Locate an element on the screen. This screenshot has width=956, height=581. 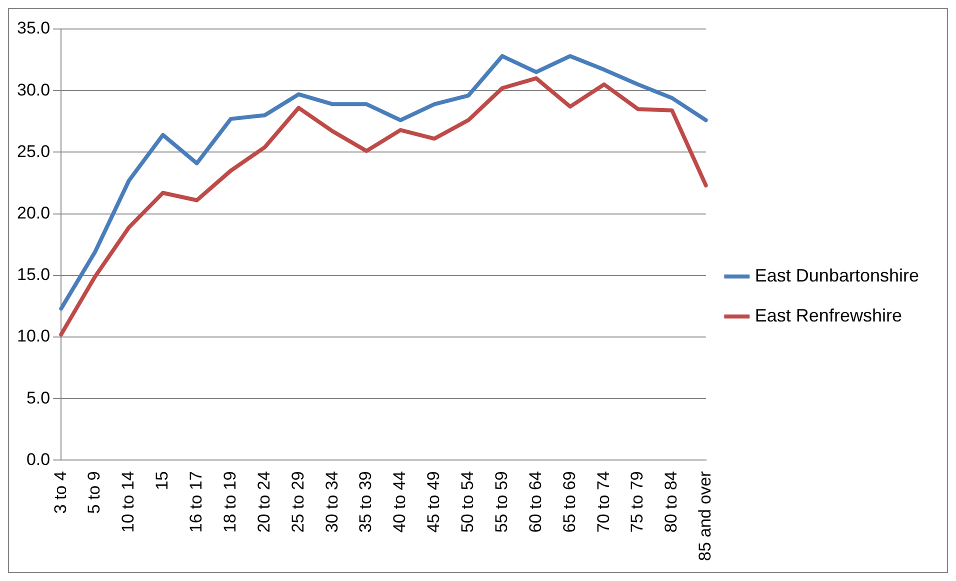
x-tick-label: 3 to 4 is located at coordinates (60, 492).